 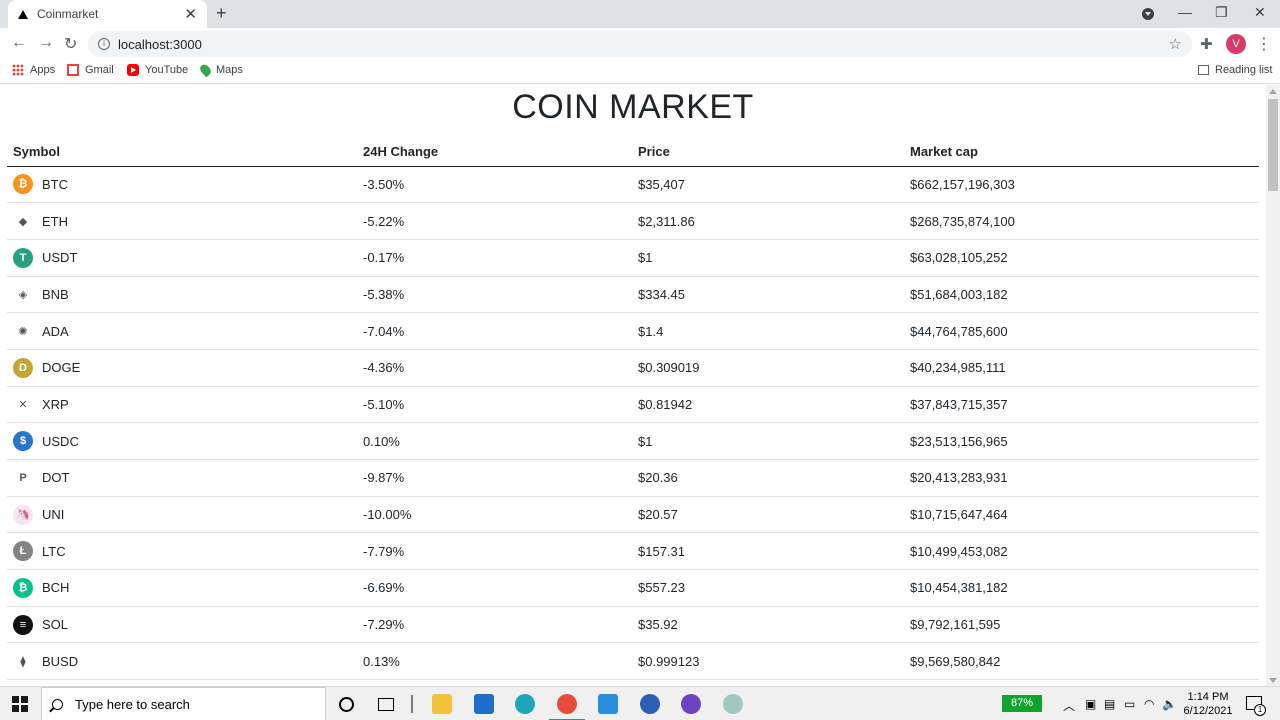 What do you see at coordinates (768, 551) in the screenshot?
I see `price-cell: $157.31` at bounding box center [768, 551].